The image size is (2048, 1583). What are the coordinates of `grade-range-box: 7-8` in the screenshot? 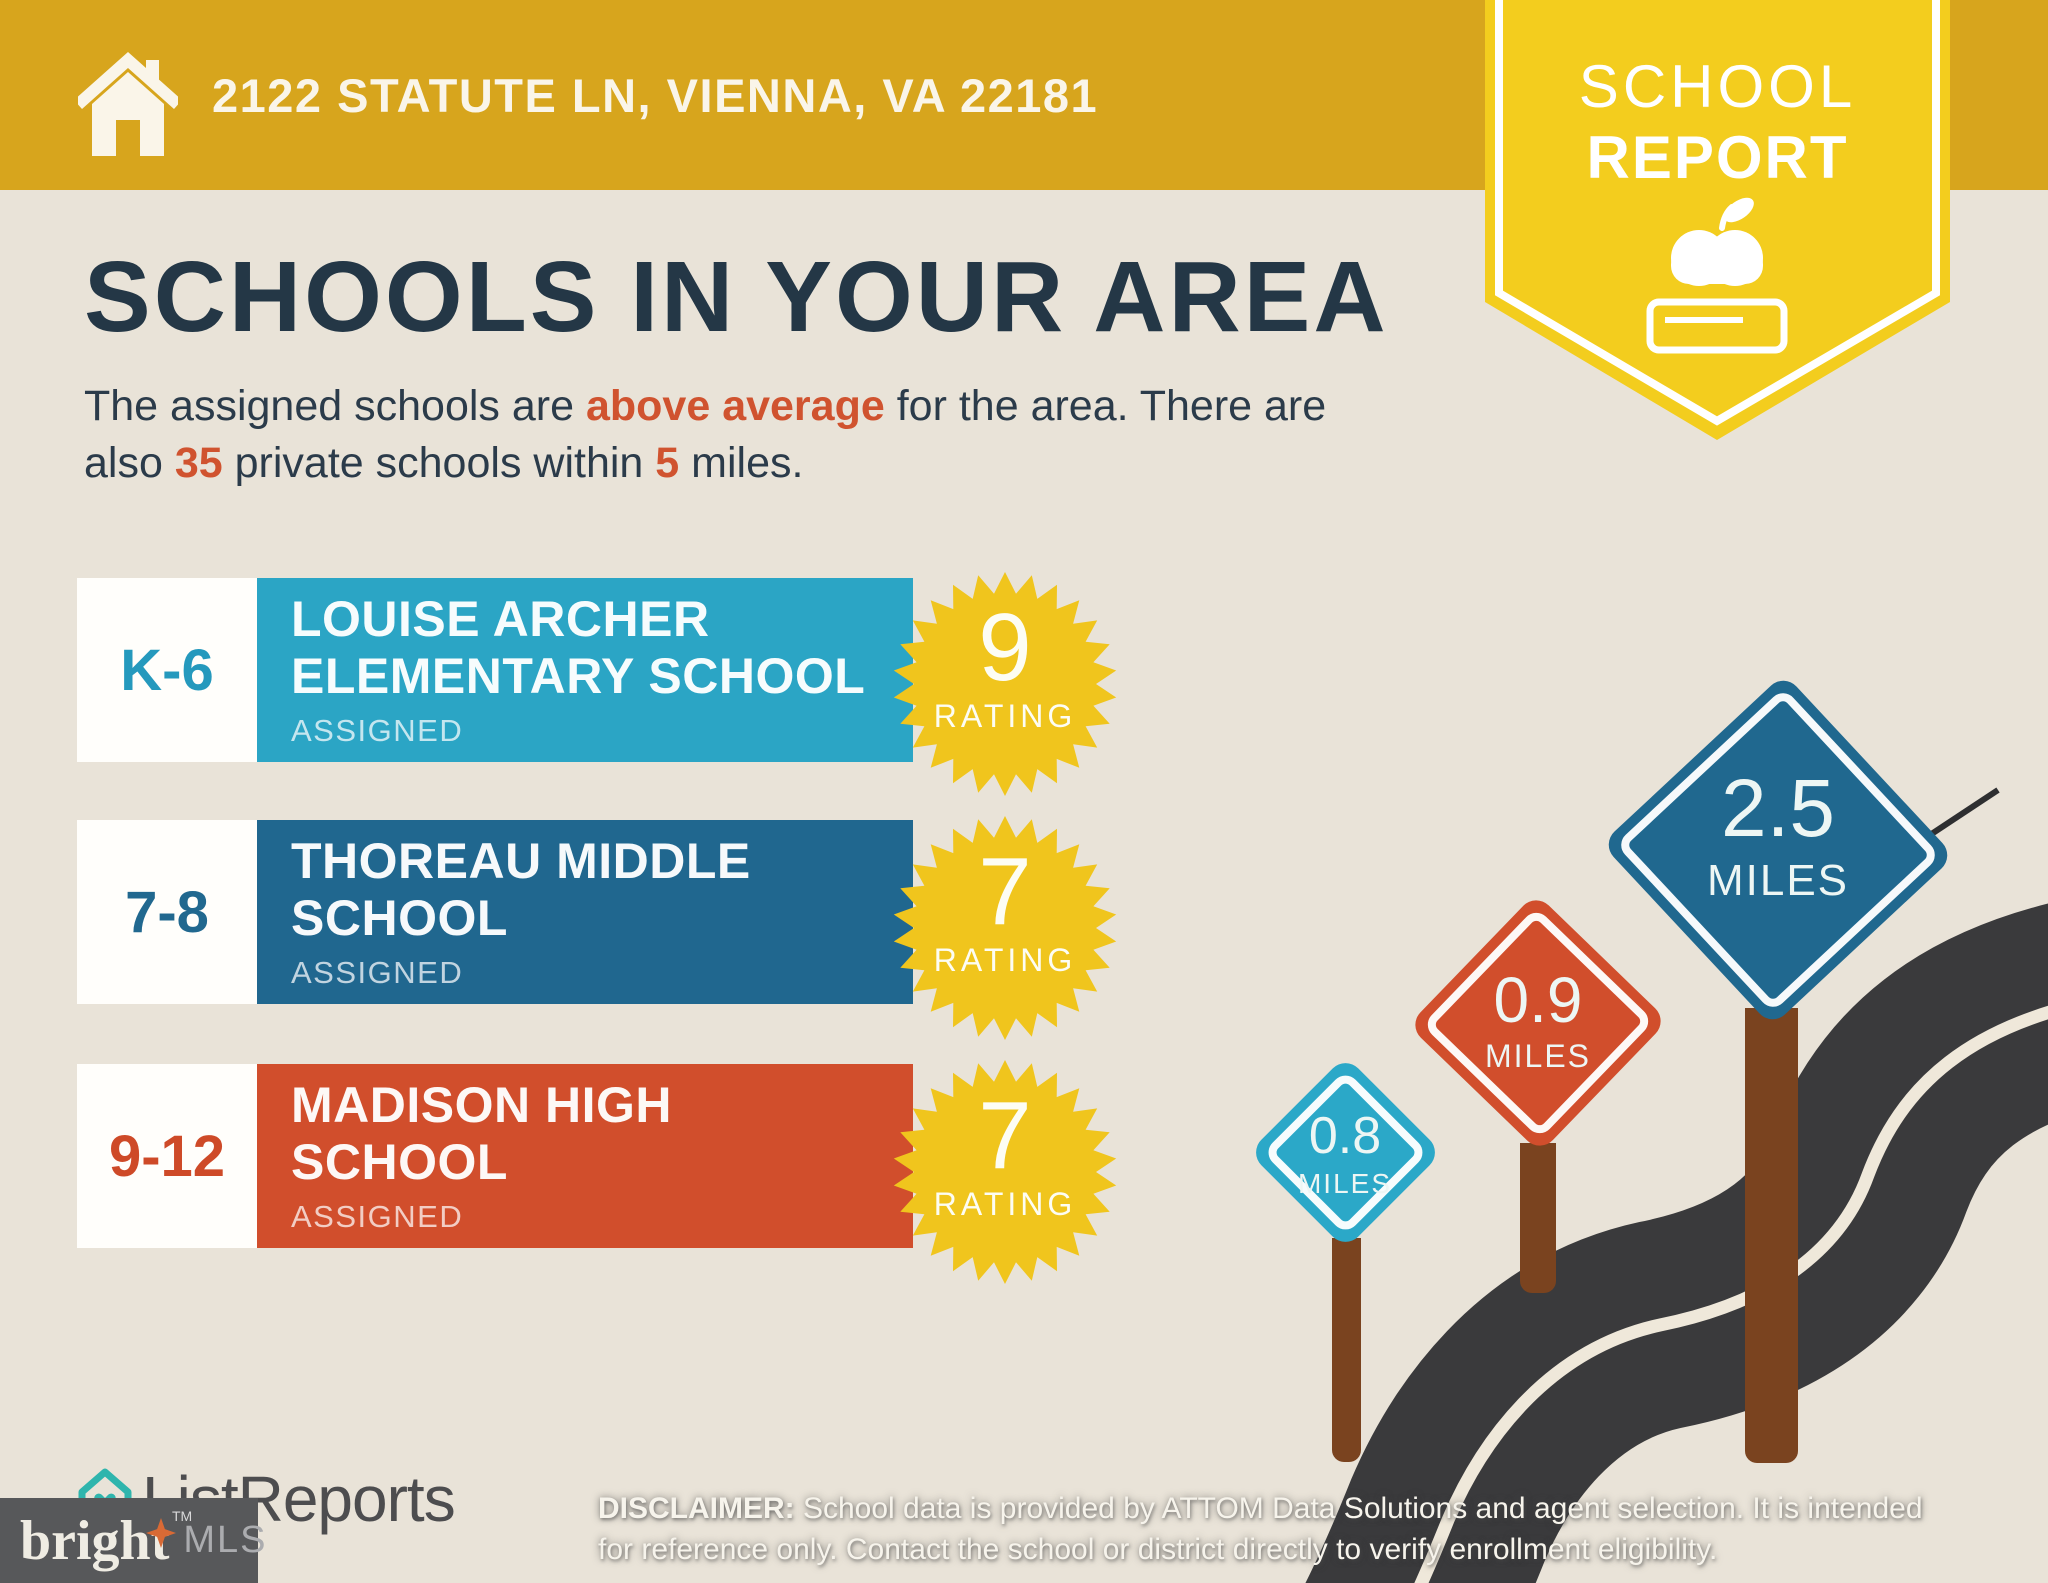 It's located at (167, 912).